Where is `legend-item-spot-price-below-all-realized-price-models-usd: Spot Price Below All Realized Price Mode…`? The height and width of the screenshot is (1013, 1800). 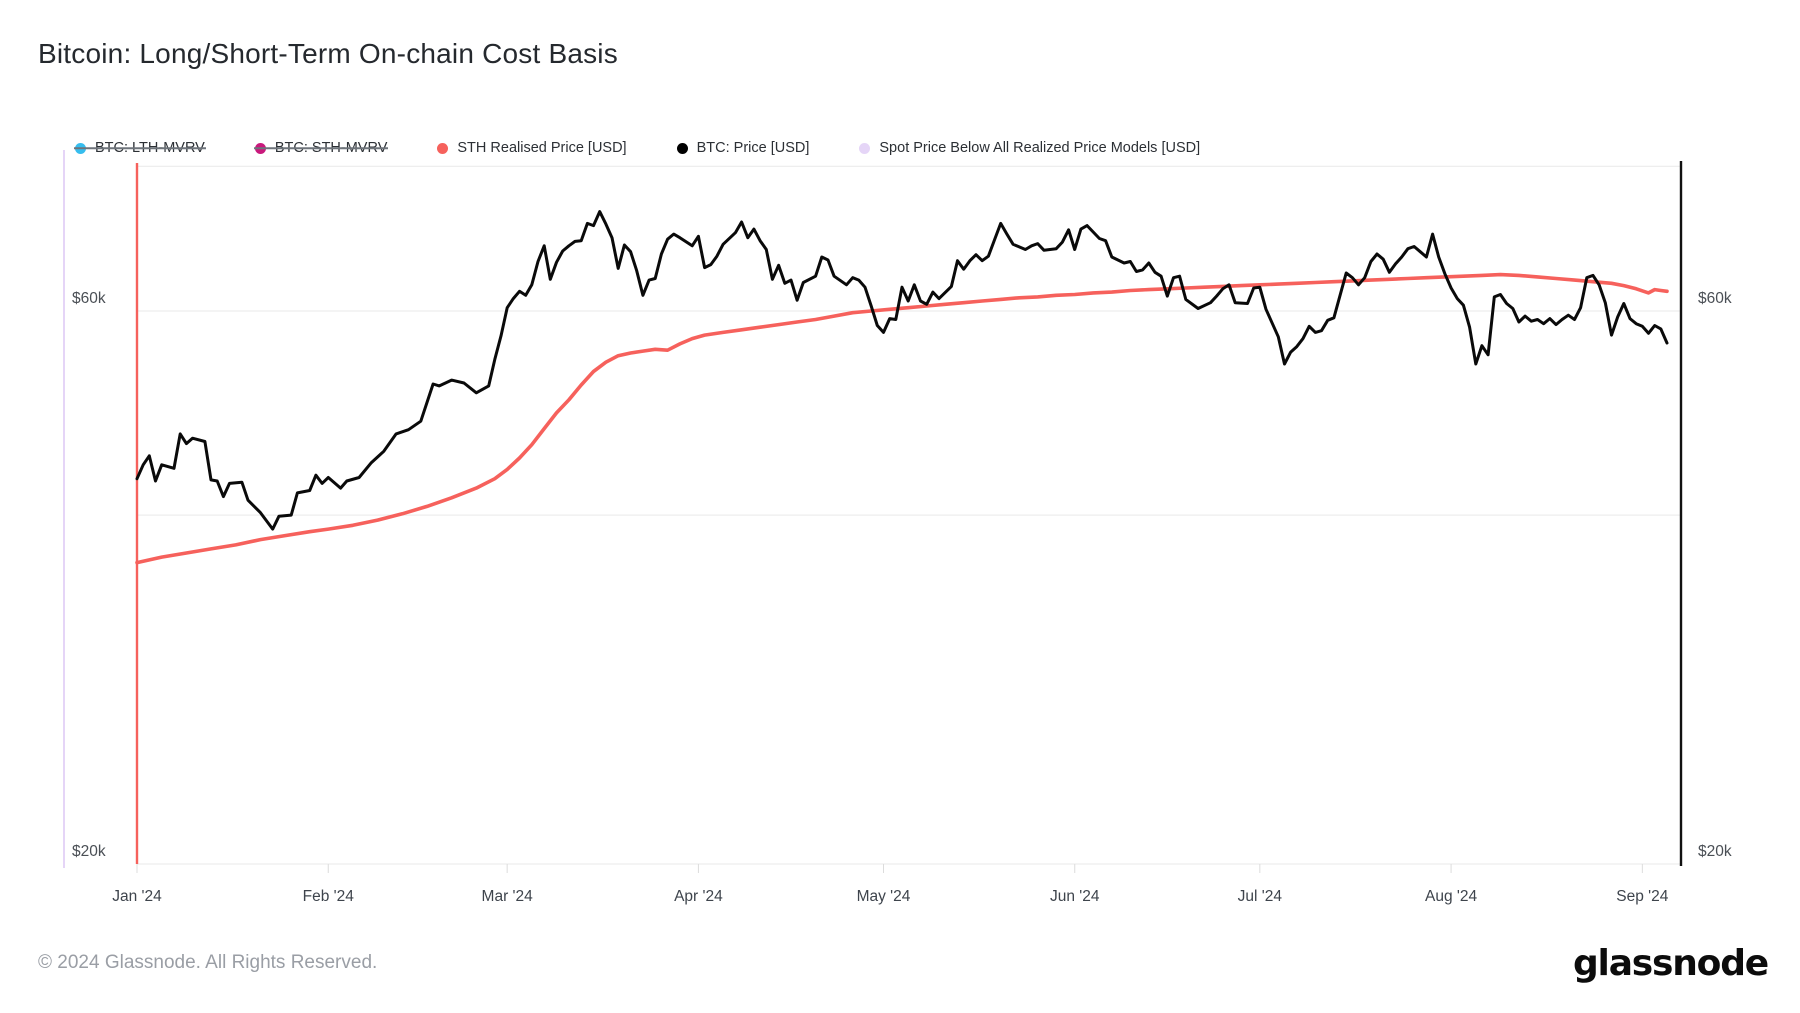
legend-item-spot-price-below-all-realized-price-models-usd: Spot Price Below All Realized Price Mode… is located at coordinates (1029, 148).